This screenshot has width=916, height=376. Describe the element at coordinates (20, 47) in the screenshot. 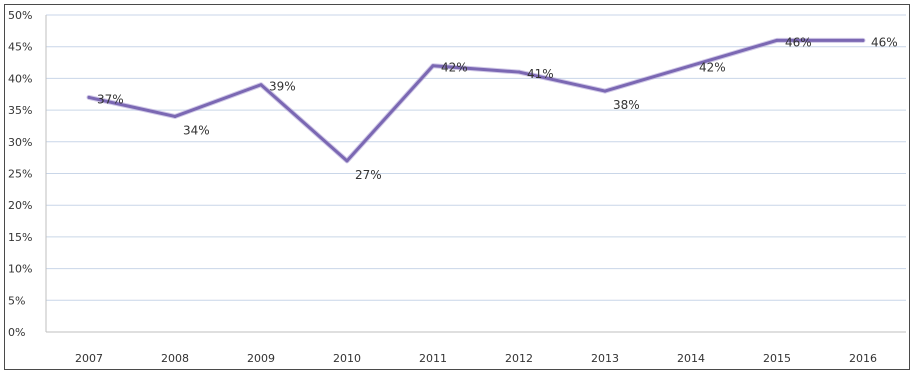

I see `y-tick-label: 45%` at that location.